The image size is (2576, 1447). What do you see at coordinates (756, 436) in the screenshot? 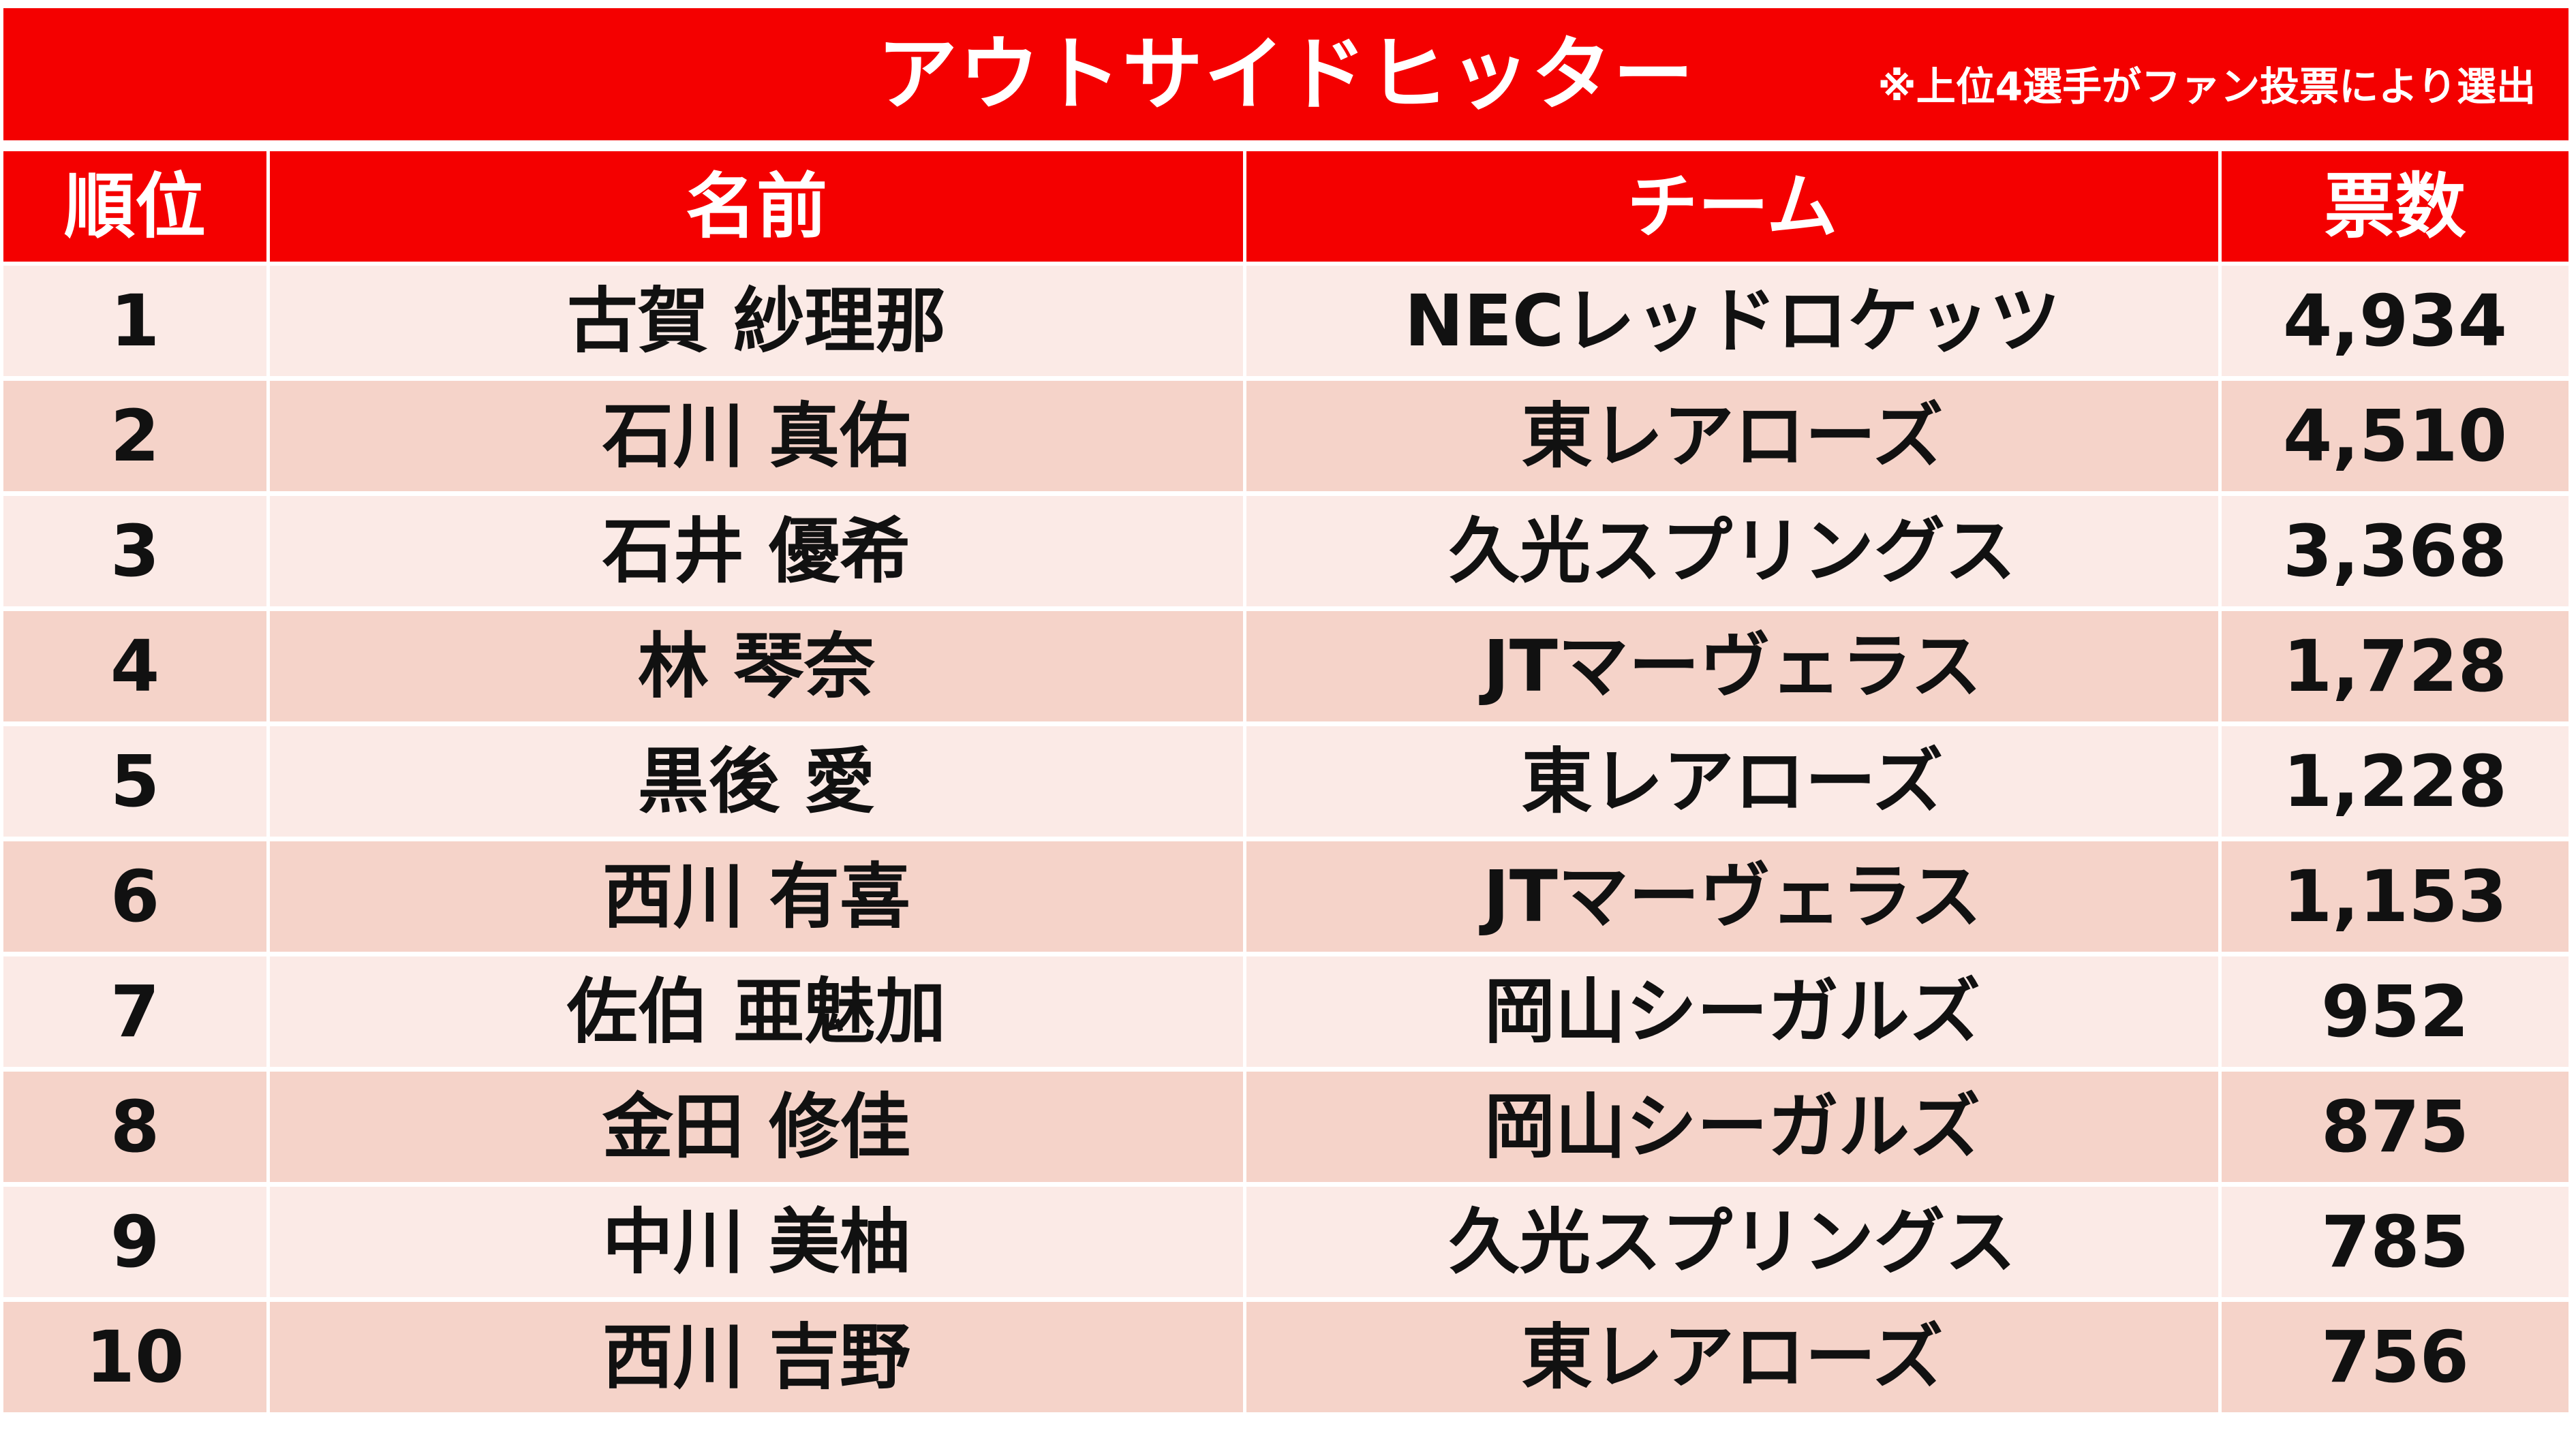
I see `player-name-cell: 石川 真佑` at bounding box center [756, 436].